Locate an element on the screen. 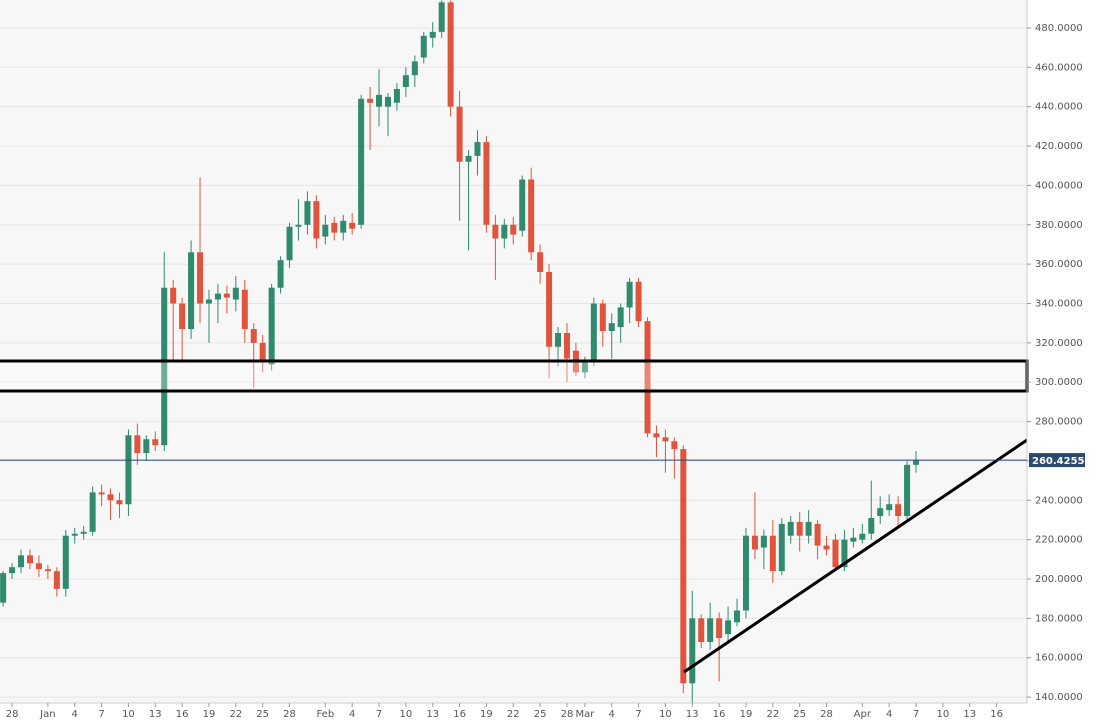 The height and width of the screenshot is (723, 1100). x-tick-label: Apr is located at coordinates (863, 714).